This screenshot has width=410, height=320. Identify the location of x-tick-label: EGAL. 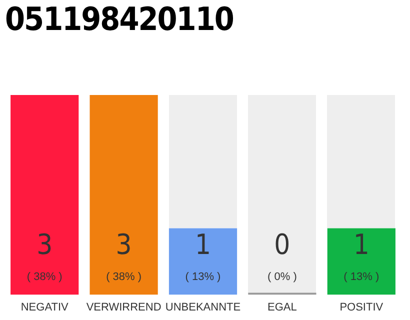
(282, 307).